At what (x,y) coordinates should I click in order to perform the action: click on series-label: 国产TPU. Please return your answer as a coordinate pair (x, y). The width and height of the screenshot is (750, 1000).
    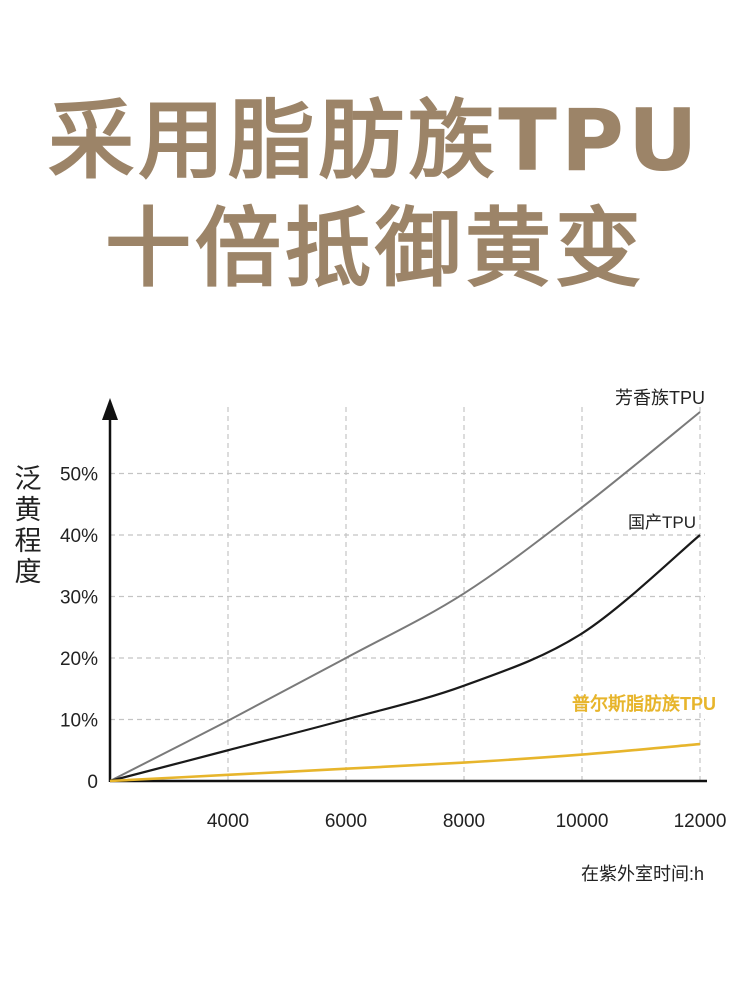
    Looking at the image, I should click on (662, 522).